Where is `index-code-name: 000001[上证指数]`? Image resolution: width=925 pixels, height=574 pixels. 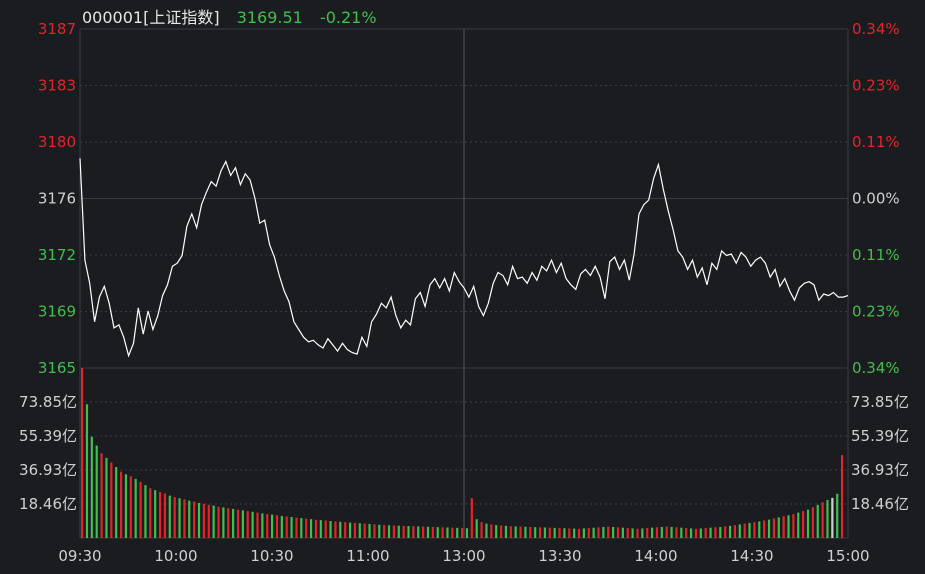 index-code-name: 000001[上证指数] is located at coordinates (151, 17).